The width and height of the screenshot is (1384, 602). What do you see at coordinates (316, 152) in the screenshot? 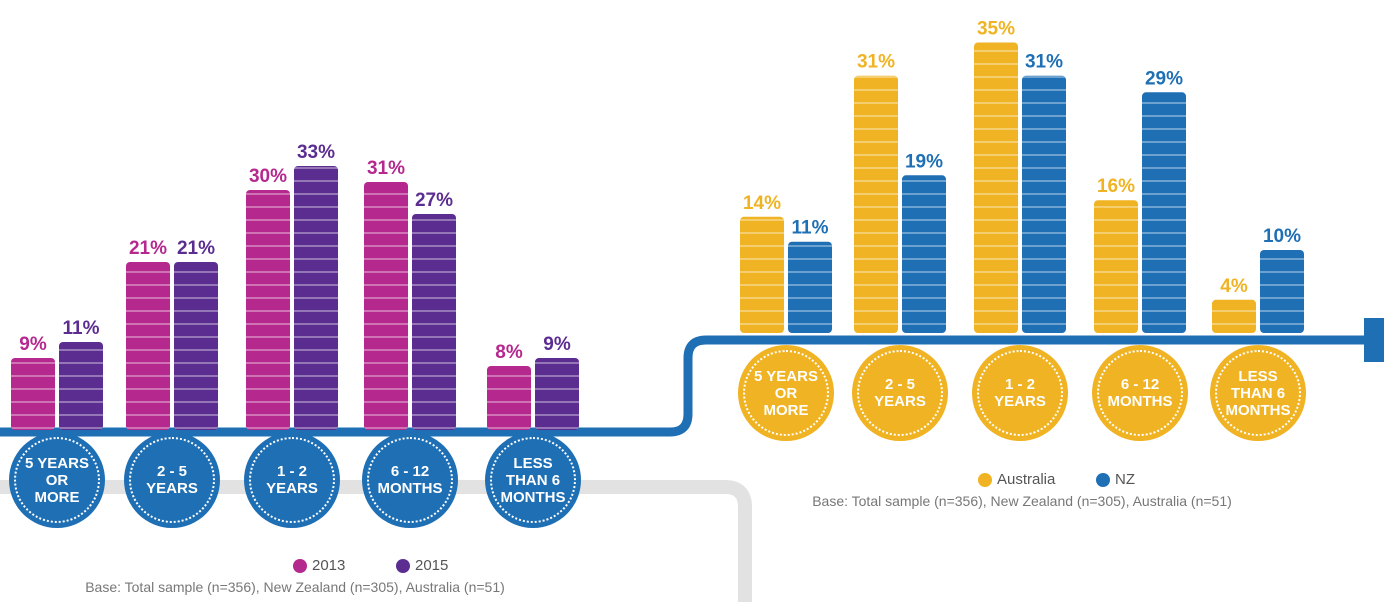
I see `value-label: 33%` at bounding box center [316, 152].